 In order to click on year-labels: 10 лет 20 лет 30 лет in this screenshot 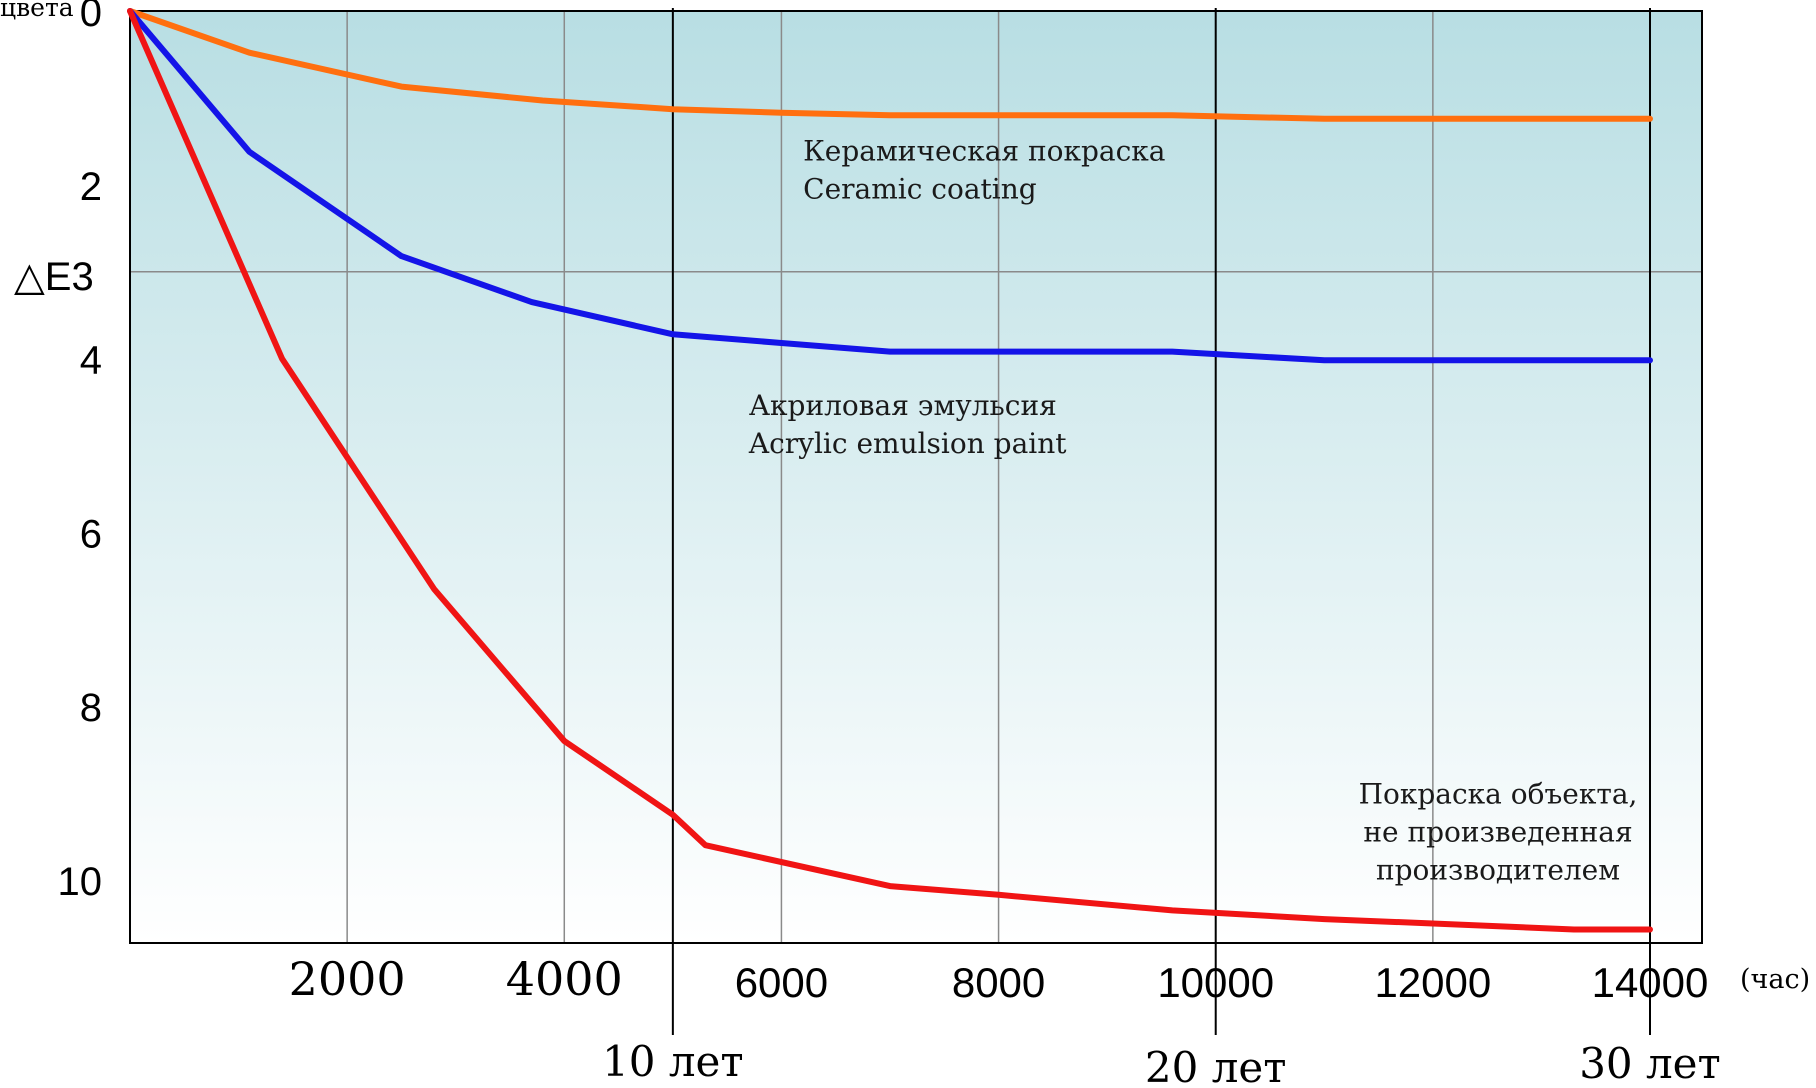, I will do `click(1161, 1062)`.